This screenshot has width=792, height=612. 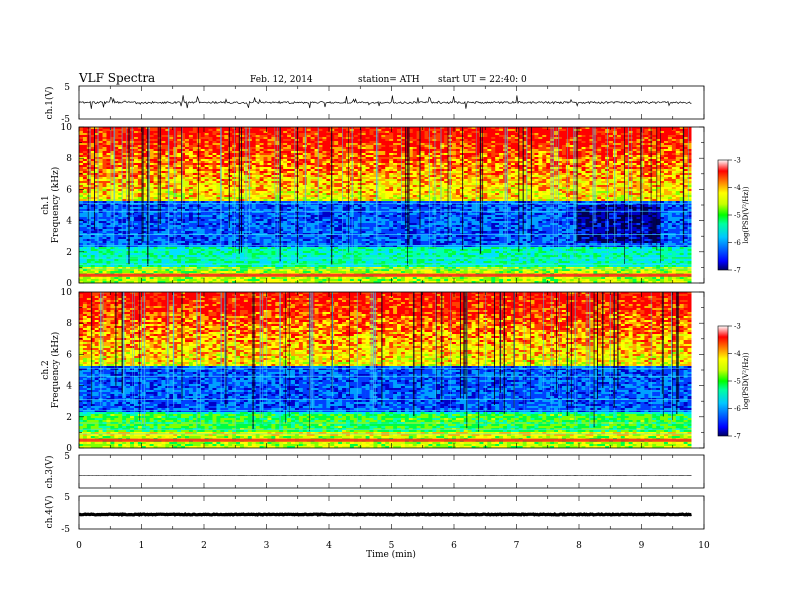 What do you see at coordinates (704, 546) in the screenshot?
I see `x-tick-label: 10` at bounding box center [704, 546].